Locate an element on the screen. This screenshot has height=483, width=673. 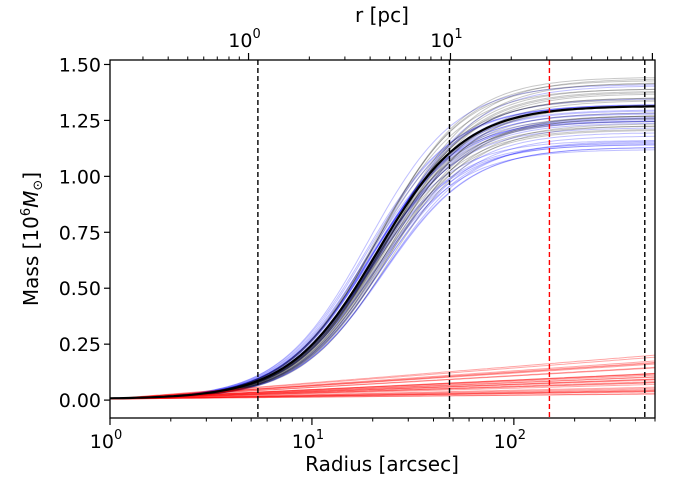
y-tick-label: 1.25 is located at coordinates (80, 121).